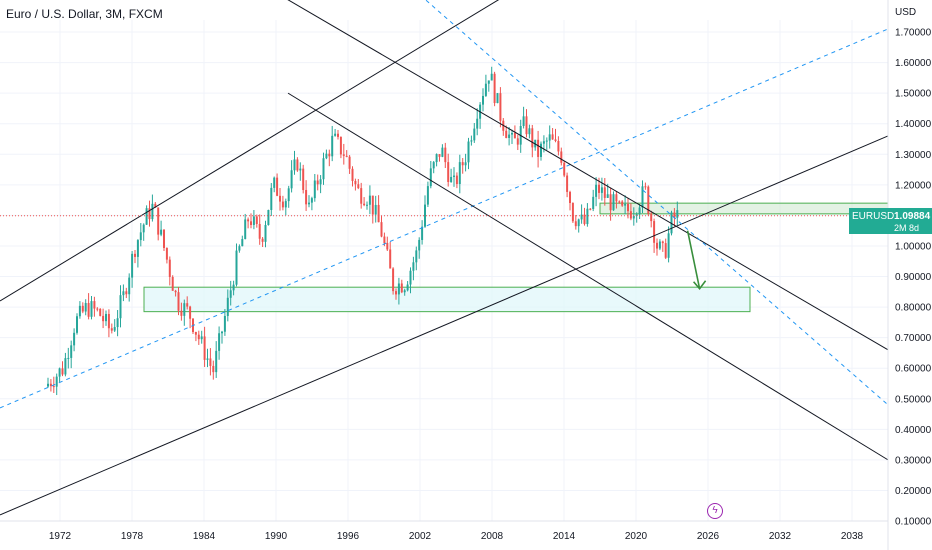 This screenshot has width=932, height=550. Describe the element at coordinates (715, 511) in the screenshot. I see `lightning-bolt-icon: ϟ` at that location.